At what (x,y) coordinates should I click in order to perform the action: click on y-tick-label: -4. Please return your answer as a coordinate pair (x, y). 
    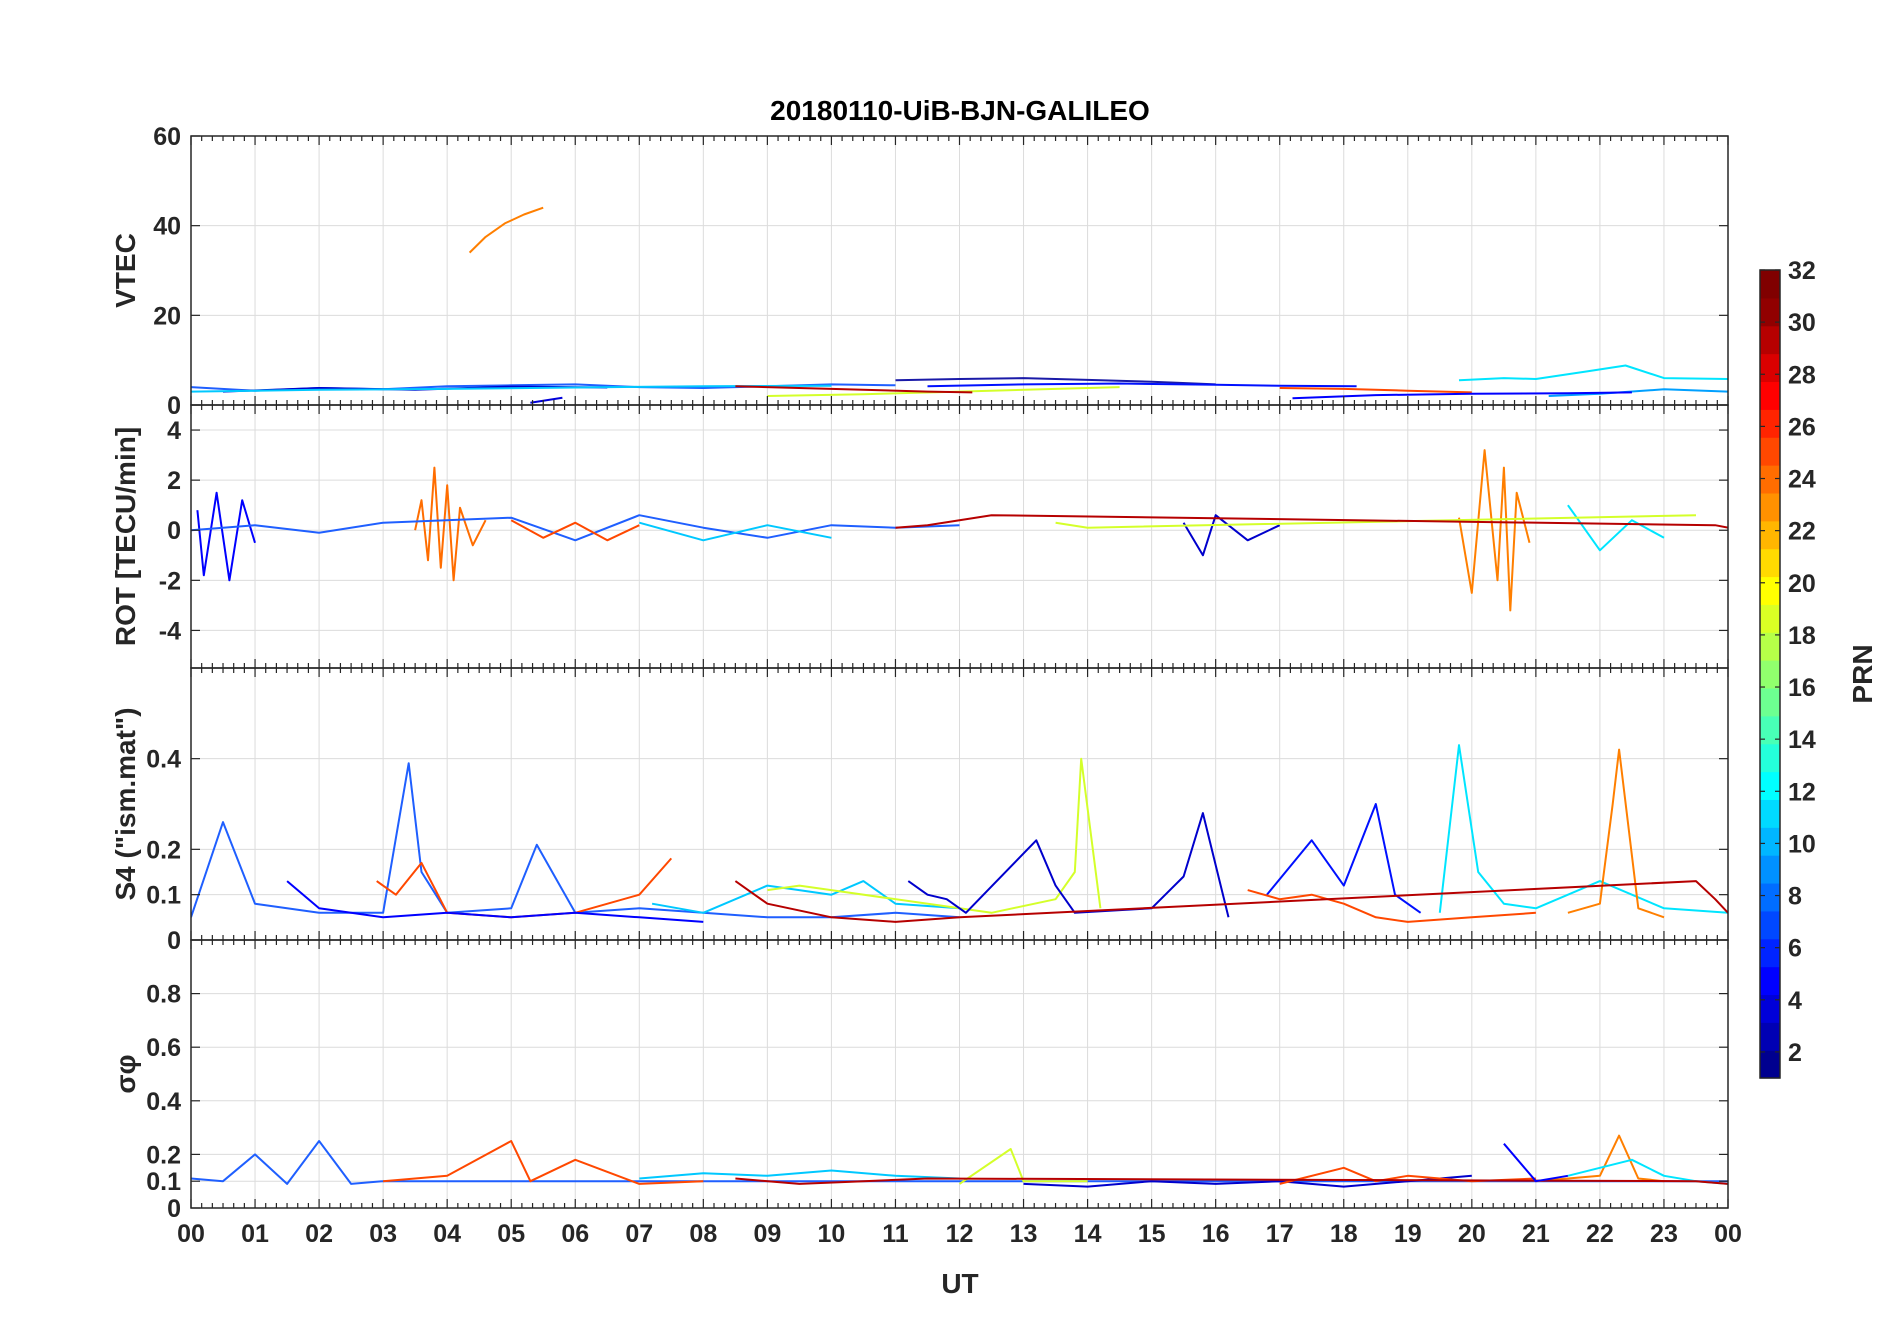
    Looking at the image, I should click on (170, 631).